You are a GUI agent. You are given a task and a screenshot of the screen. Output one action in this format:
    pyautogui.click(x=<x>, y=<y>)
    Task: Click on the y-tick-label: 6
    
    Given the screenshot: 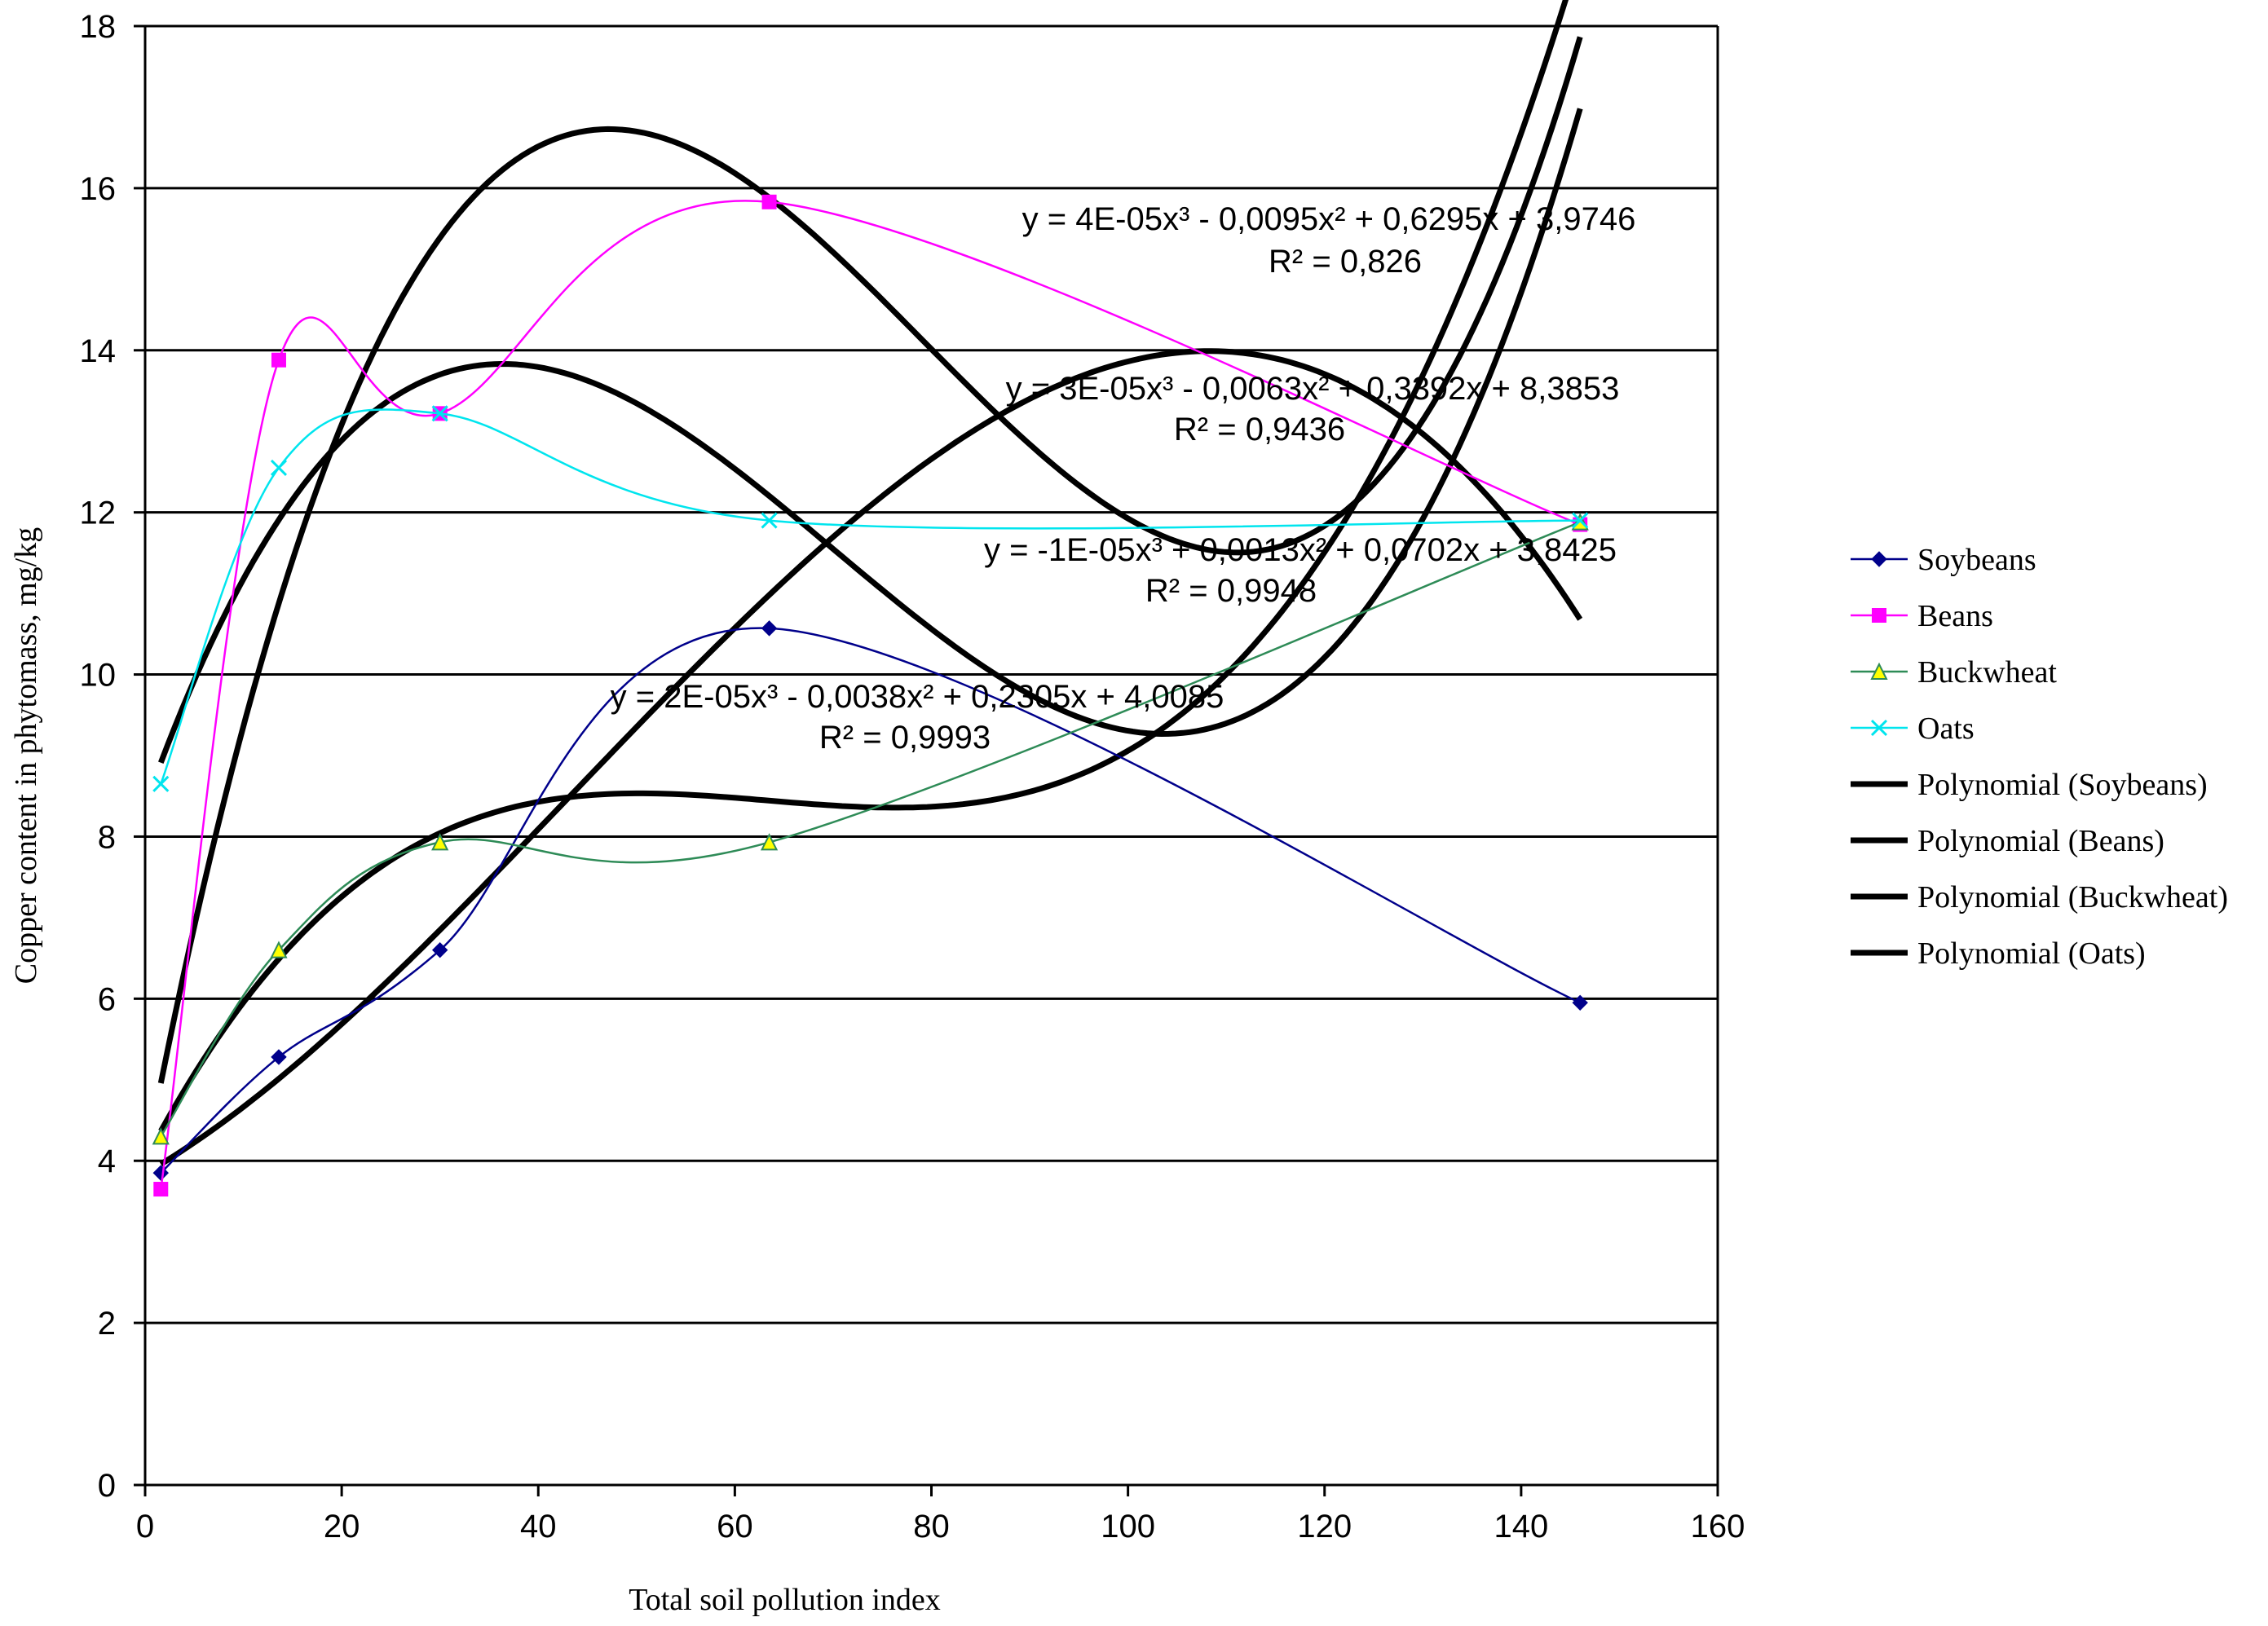 What is the action you would take?
    pyautogui.click(x=107, y=999)
    